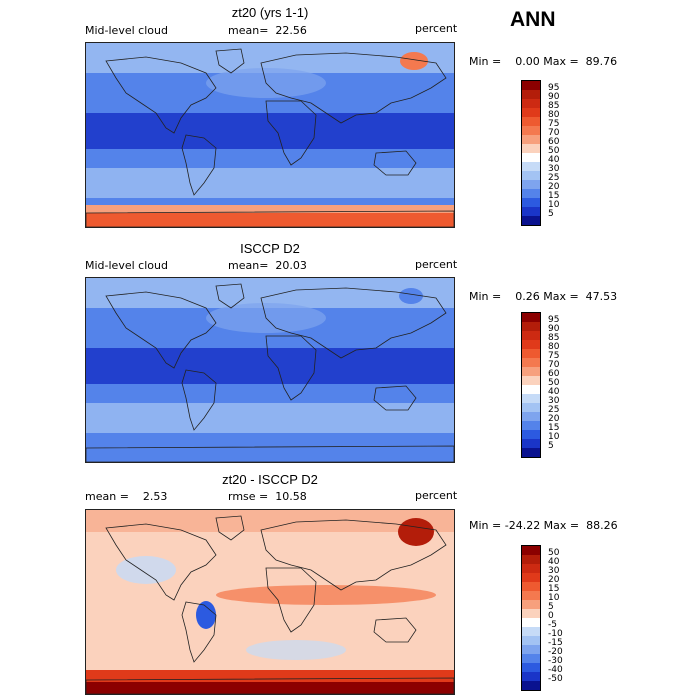 The height and width of the screenshot is (700, 700). Describe the element at coordinates (411, 296) in the screenshot. I see `field-mid-siberia` at that location.